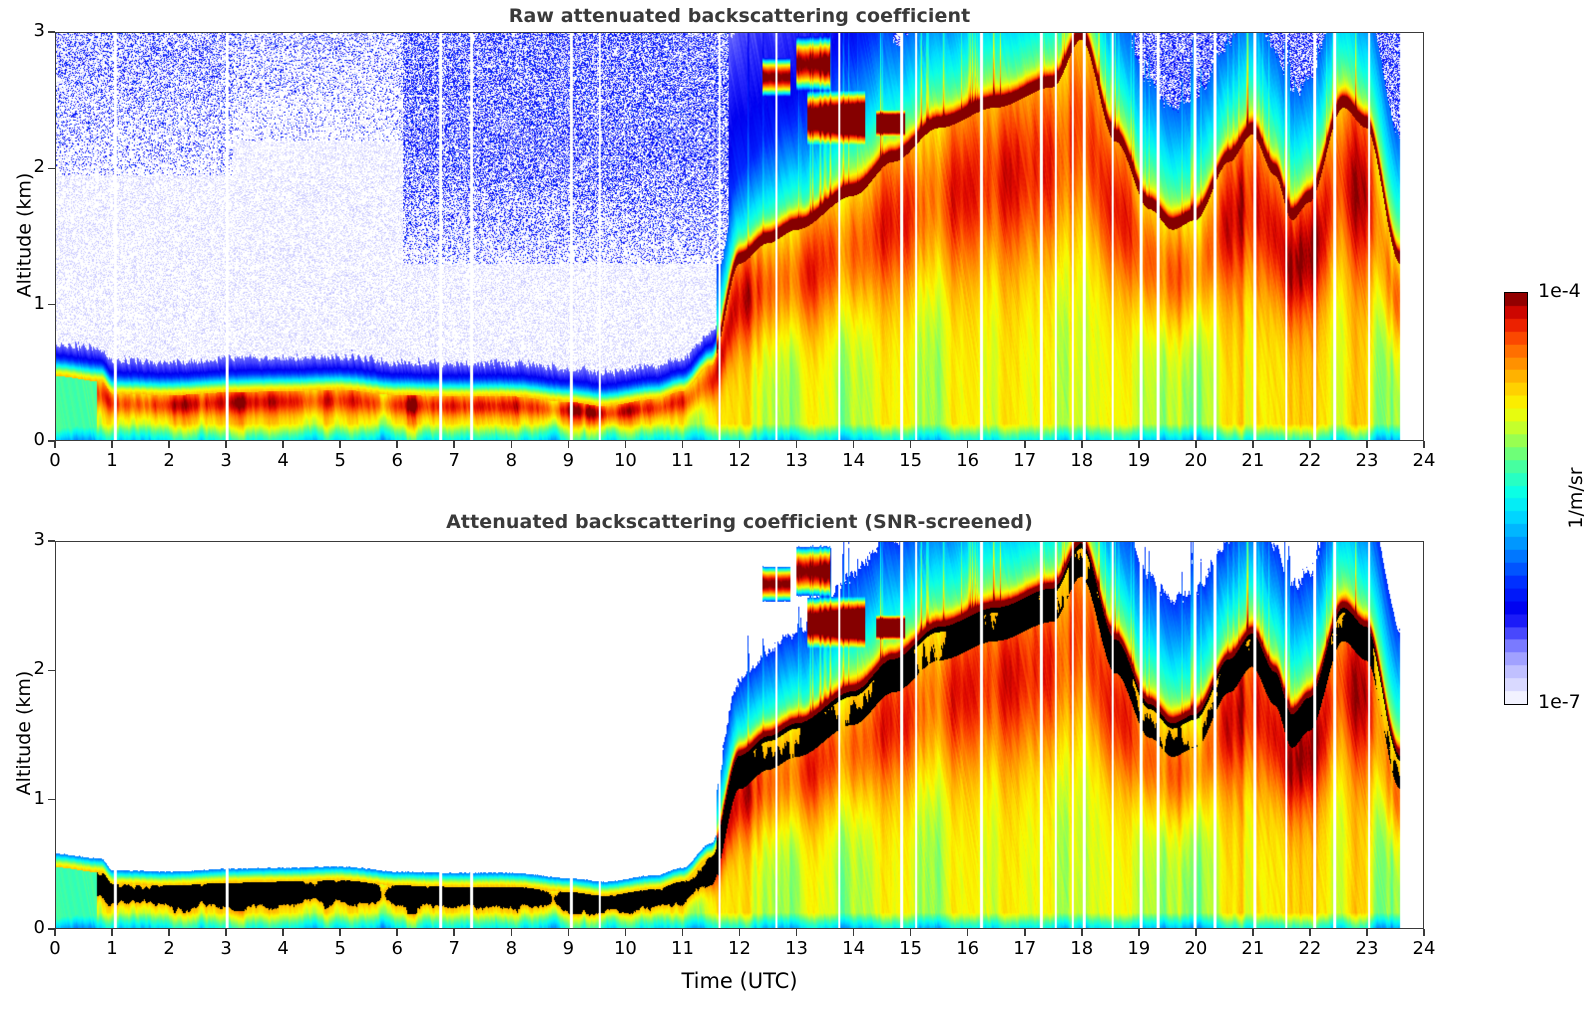 This screenshot has width=1595, height=1020. Describe the element at coordinates (1025, 948) in the screenshot. I see `x-tick-label: 17` at that location.